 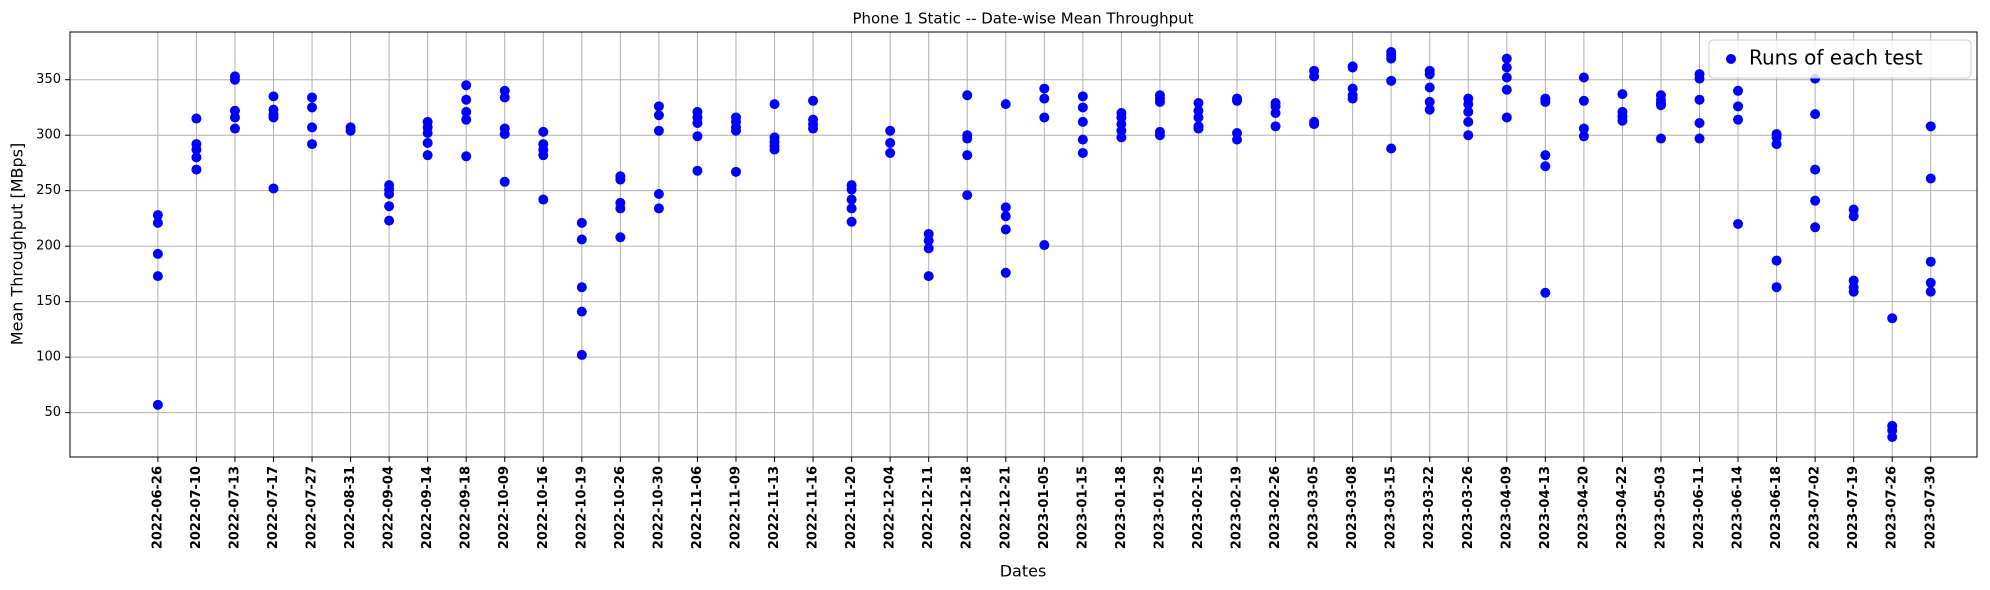 What do you see at coordinates (1506, 507) in the screenshot?
I see `x-tick-label: 2023-04-09` at bounding box center [1506, 507].